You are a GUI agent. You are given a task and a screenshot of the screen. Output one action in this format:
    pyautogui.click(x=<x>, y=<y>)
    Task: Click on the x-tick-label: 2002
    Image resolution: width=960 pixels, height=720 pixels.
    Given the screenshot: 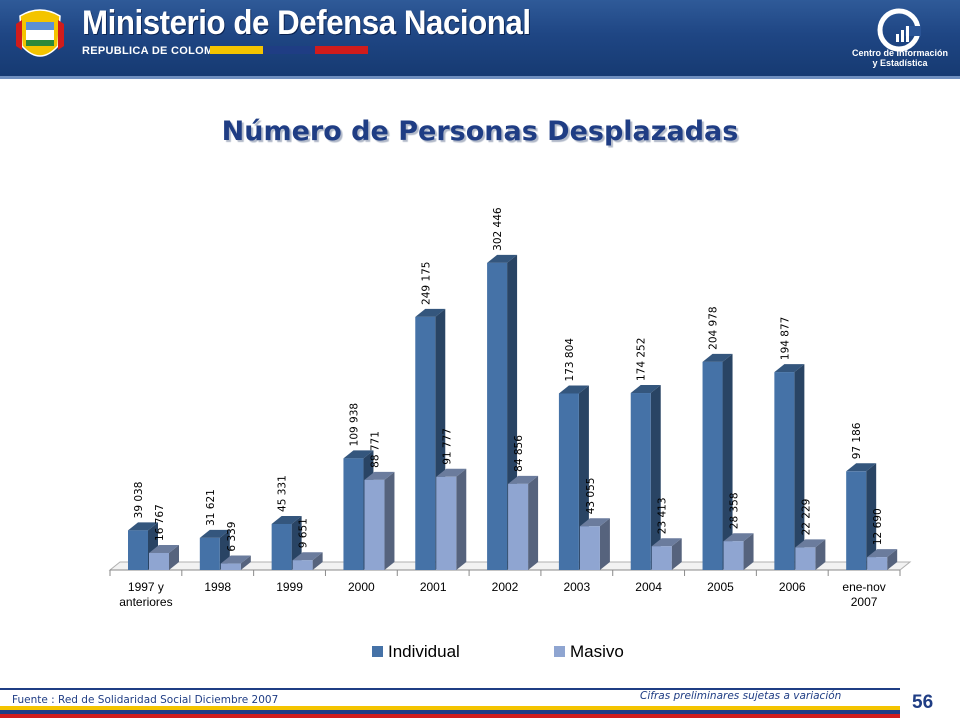 What is the action you would take?
    pyautogui.click(x=505, y=587)
    